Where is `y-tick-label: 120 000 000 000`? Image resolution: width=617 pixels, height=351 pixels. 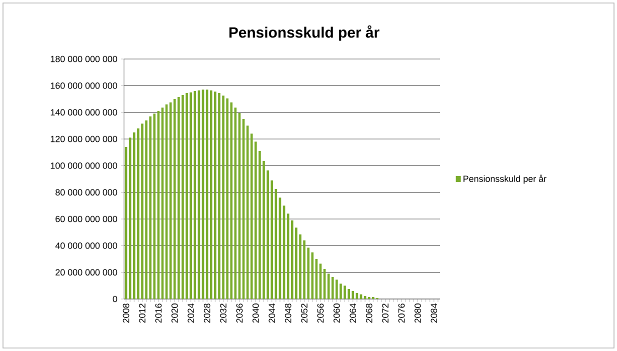
y-tick-label: 120 000 000 000 is located at coordinates (84, 139).